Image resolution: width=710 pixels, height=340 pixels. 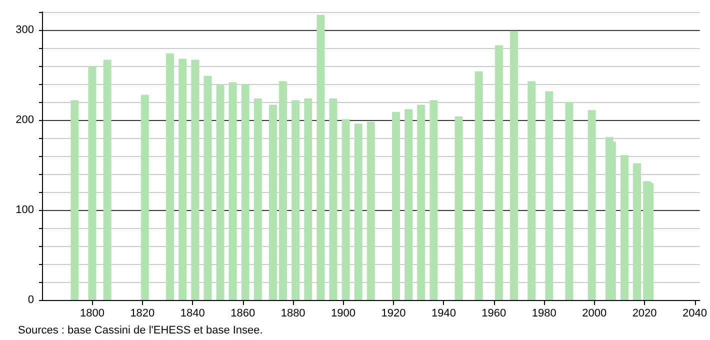 I want to click on x-tick-label: 1880, so click(x=293, y=314).